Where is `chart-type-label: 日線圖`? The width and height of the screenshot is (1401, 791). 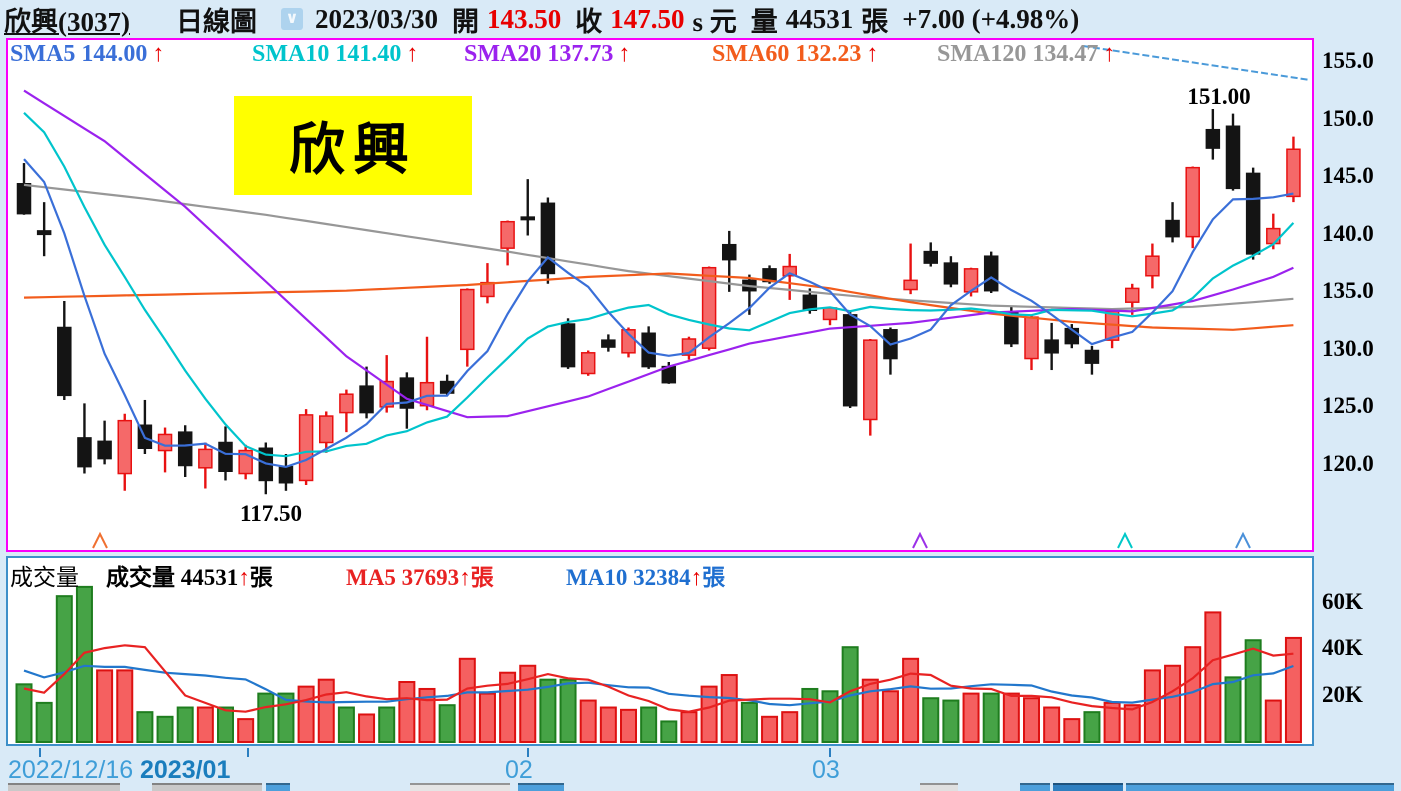 chart-type-label: 日線圖 is located at coordinates (216, 21).